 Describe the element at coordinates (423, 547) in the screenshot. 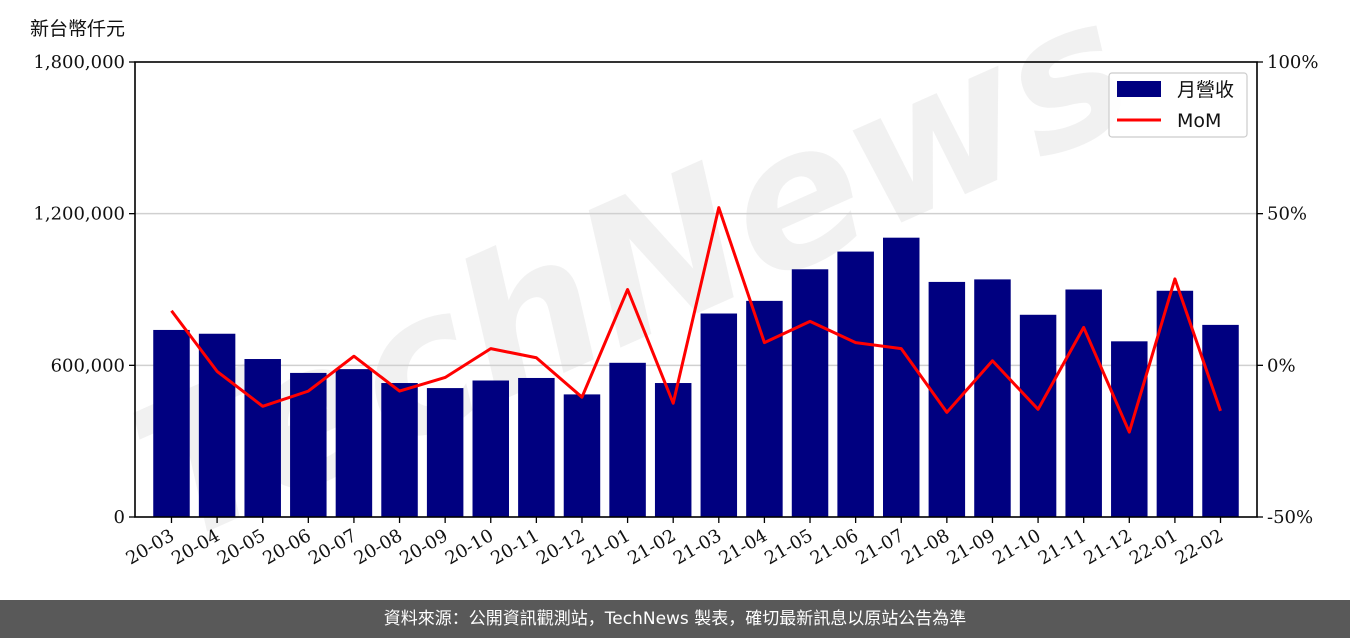

I see `x-tick-label: 20-09` at that location.